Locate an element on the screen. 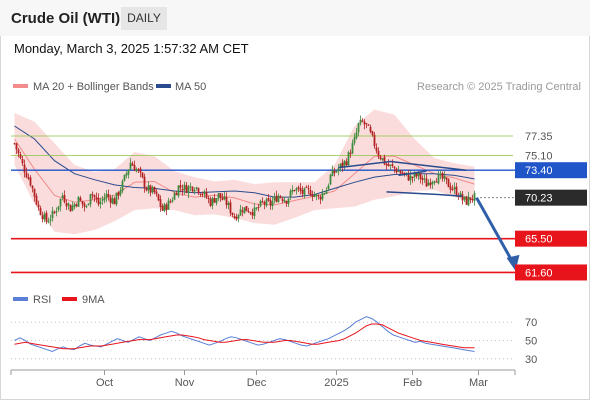 Image resolution: width=590 pixels, height=400 pixels. rsi-legend-label: RSI is located at coordinates (42, 300).